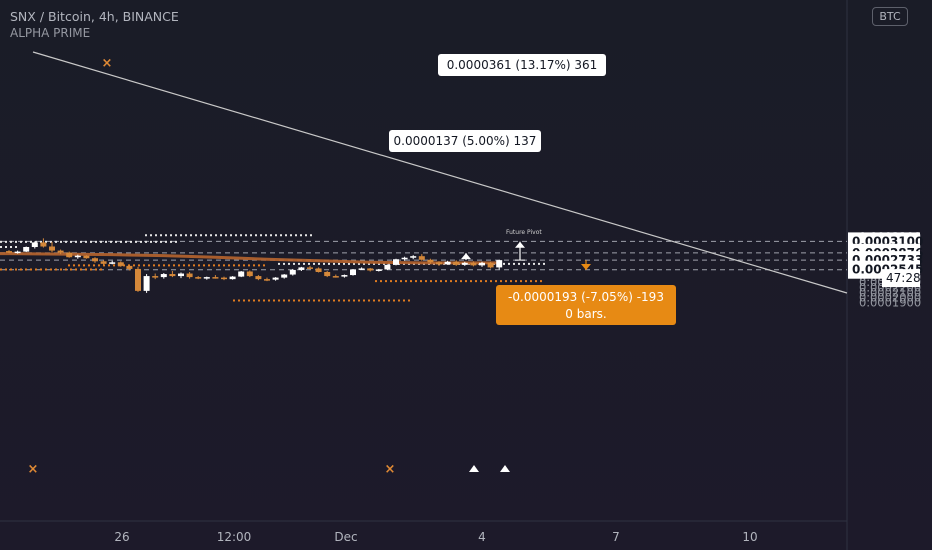  Describe the element at coordinates (890, 298) in the screenshot. I see `price-tick-label: 0.0002000` at that location.